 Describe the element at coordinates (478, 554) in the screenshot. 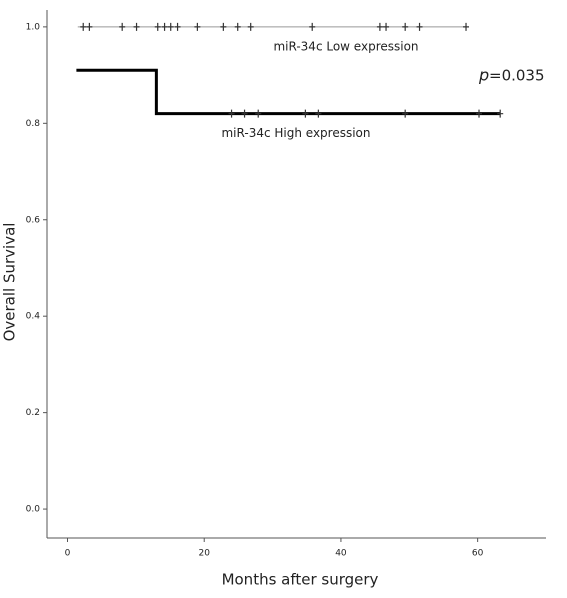

I see `x-tick-label: 60` at that location.